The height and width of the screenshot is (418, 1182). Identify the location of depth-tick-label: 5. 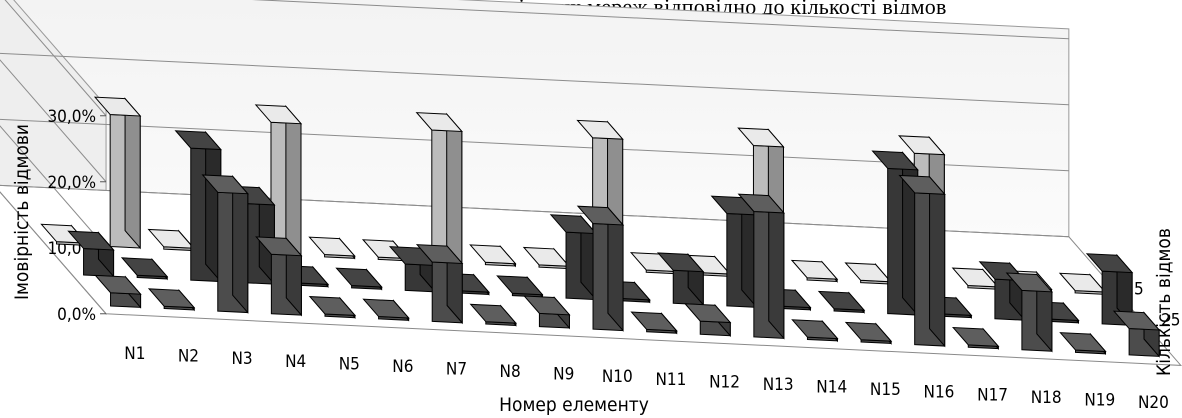
(1139, 289).